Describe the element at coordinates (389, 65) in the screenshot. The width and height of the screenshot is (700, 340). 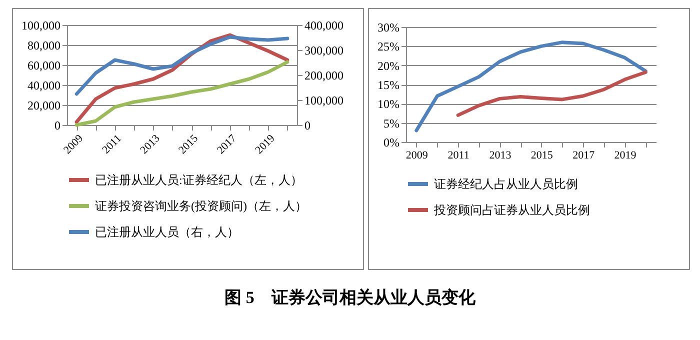
I see `y-tick-label: 20%` at that location.